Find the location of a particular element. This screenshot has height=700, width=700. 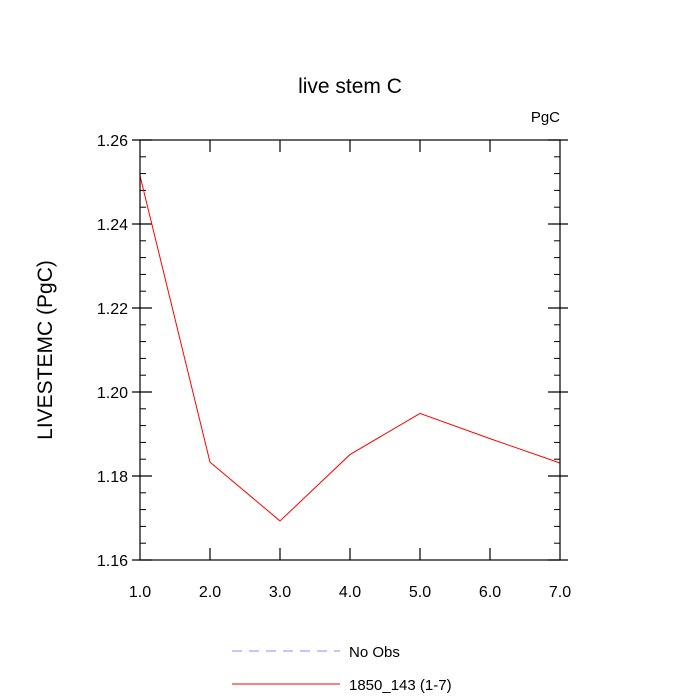

y-tick-label: 1.16 is located at coordinates (112, 561).